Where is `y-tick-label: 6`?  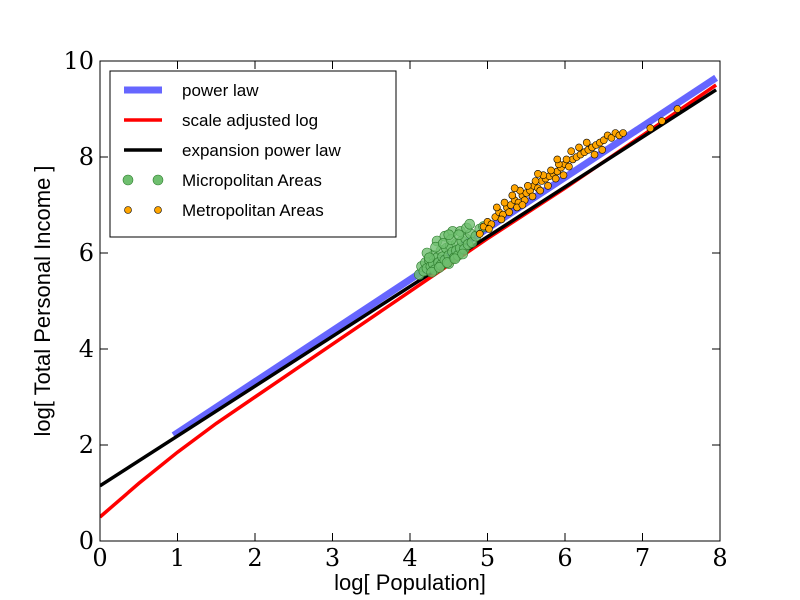 y-tick-label: 6 is located at coordinates (86, 253).